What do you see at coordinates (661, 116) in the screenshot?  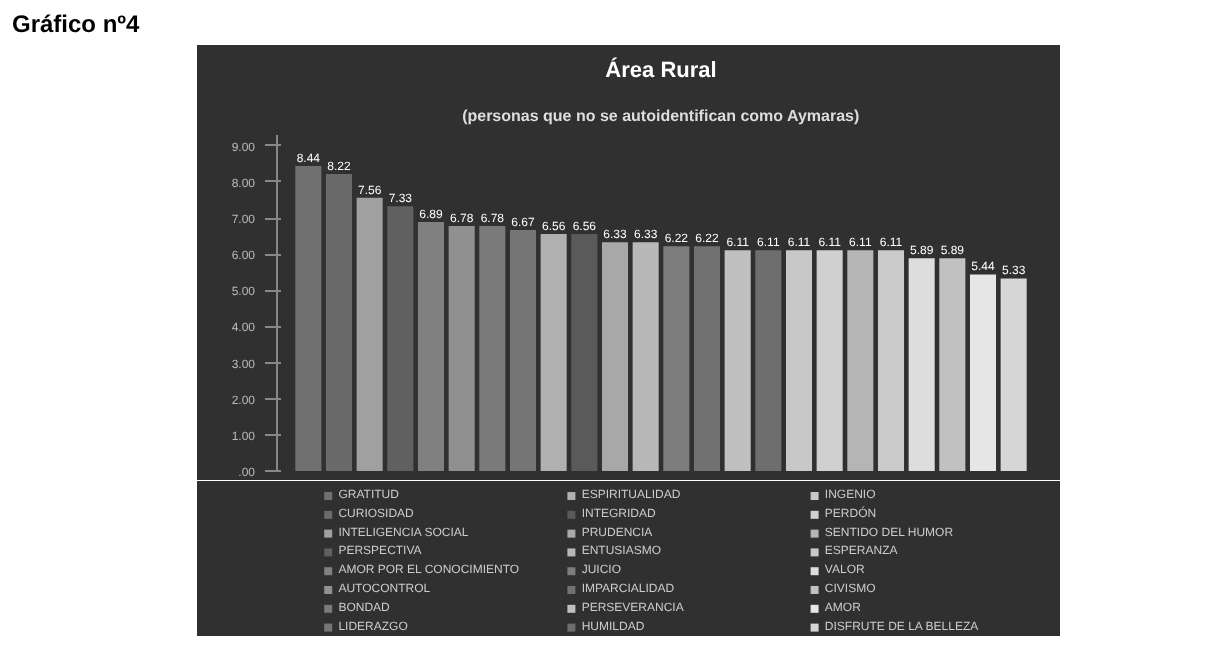 I see `chart-subtitle: (personas que no se autoidentifican como Aymaras)` at bounding box center [661, 116].